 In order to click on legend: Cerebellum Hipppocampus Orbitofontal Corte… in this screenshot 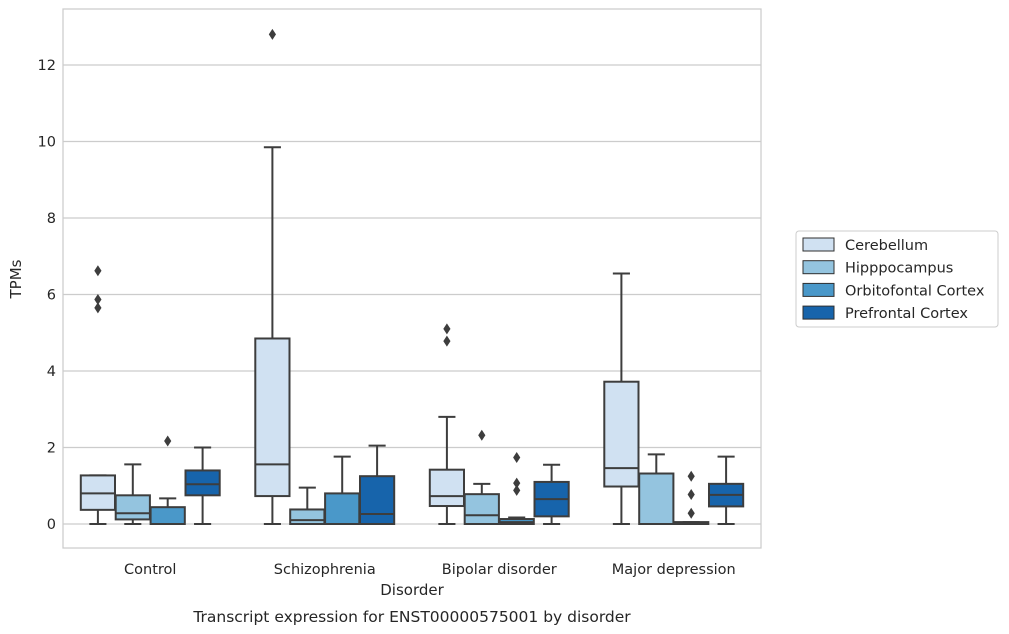, I will do `click(897, 279)`.